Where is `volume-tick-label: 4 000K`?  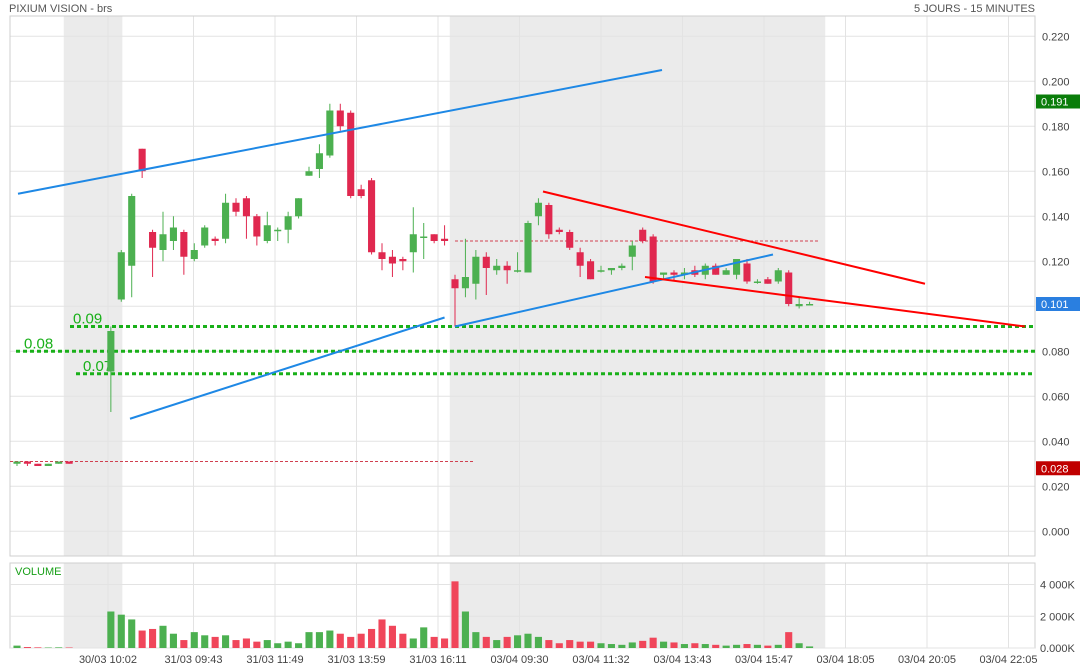
volume-tick-label: 4 000K is located at coordinates (1058, 586).